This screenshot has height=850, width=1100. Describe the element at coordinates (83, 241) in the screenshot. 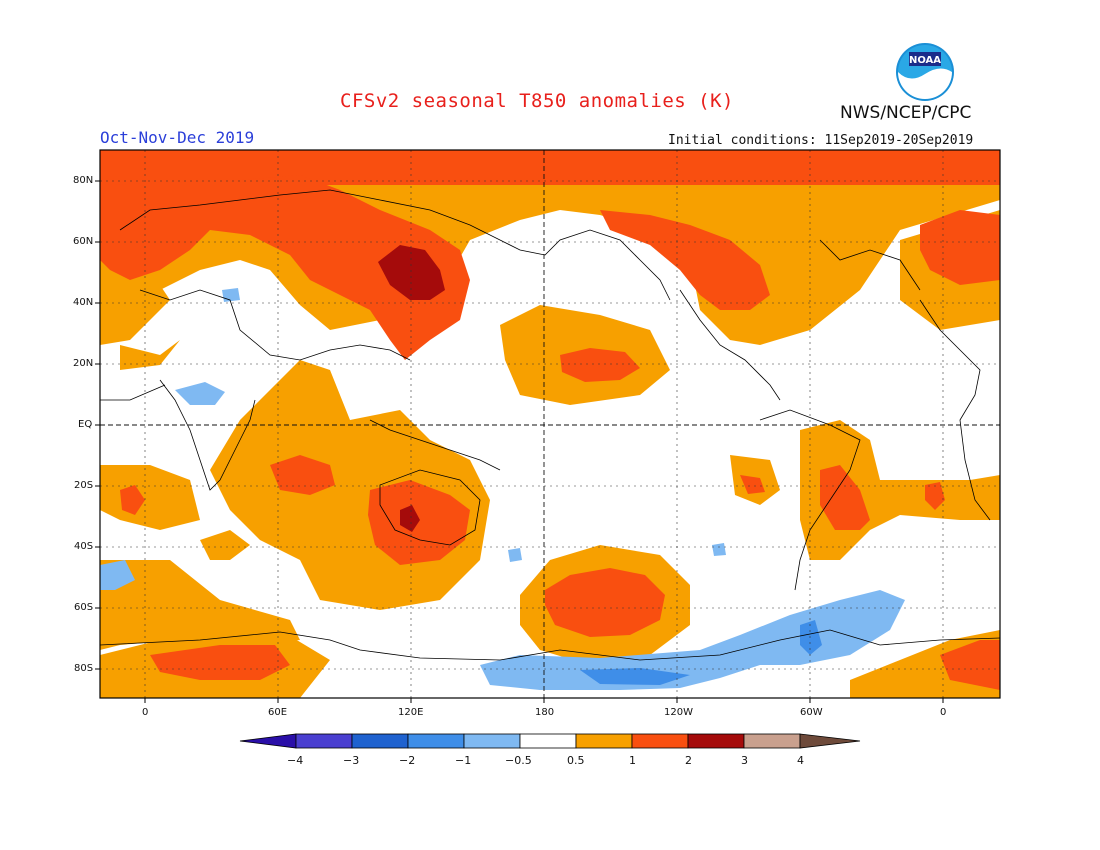

I see `lat-label-60n: 60N` at that location.